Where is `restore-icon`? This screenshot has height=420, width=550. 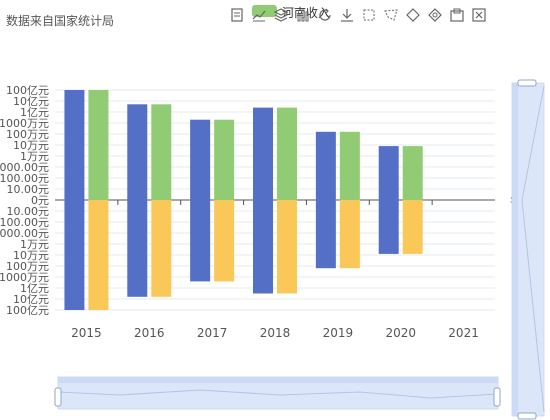
restore-icon is located at coordinates (325, 15).